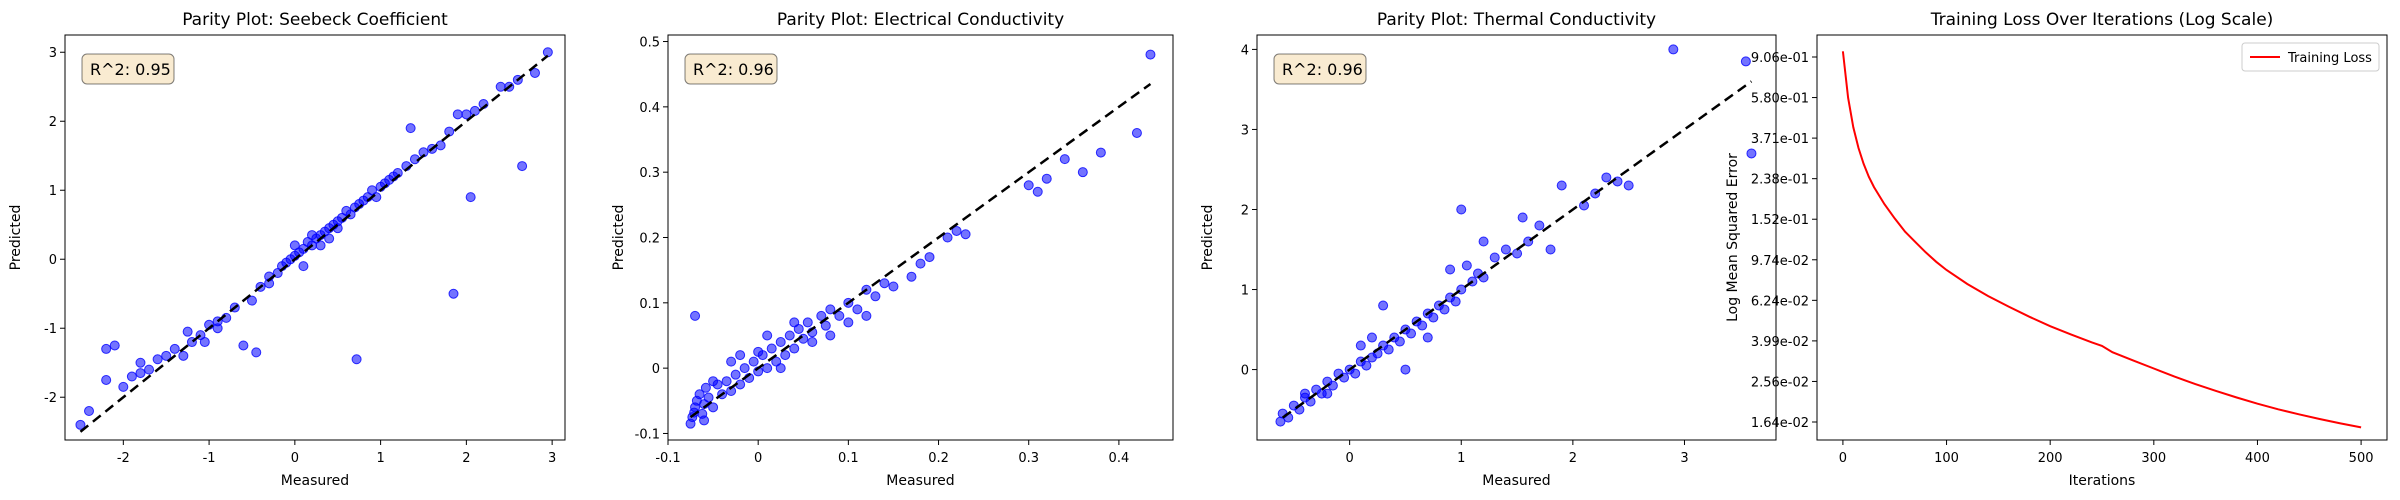  Describe the element at coordinates (1780, 99) in the screenshot. I see `y-tick-label: 5.80e-01` at that location.